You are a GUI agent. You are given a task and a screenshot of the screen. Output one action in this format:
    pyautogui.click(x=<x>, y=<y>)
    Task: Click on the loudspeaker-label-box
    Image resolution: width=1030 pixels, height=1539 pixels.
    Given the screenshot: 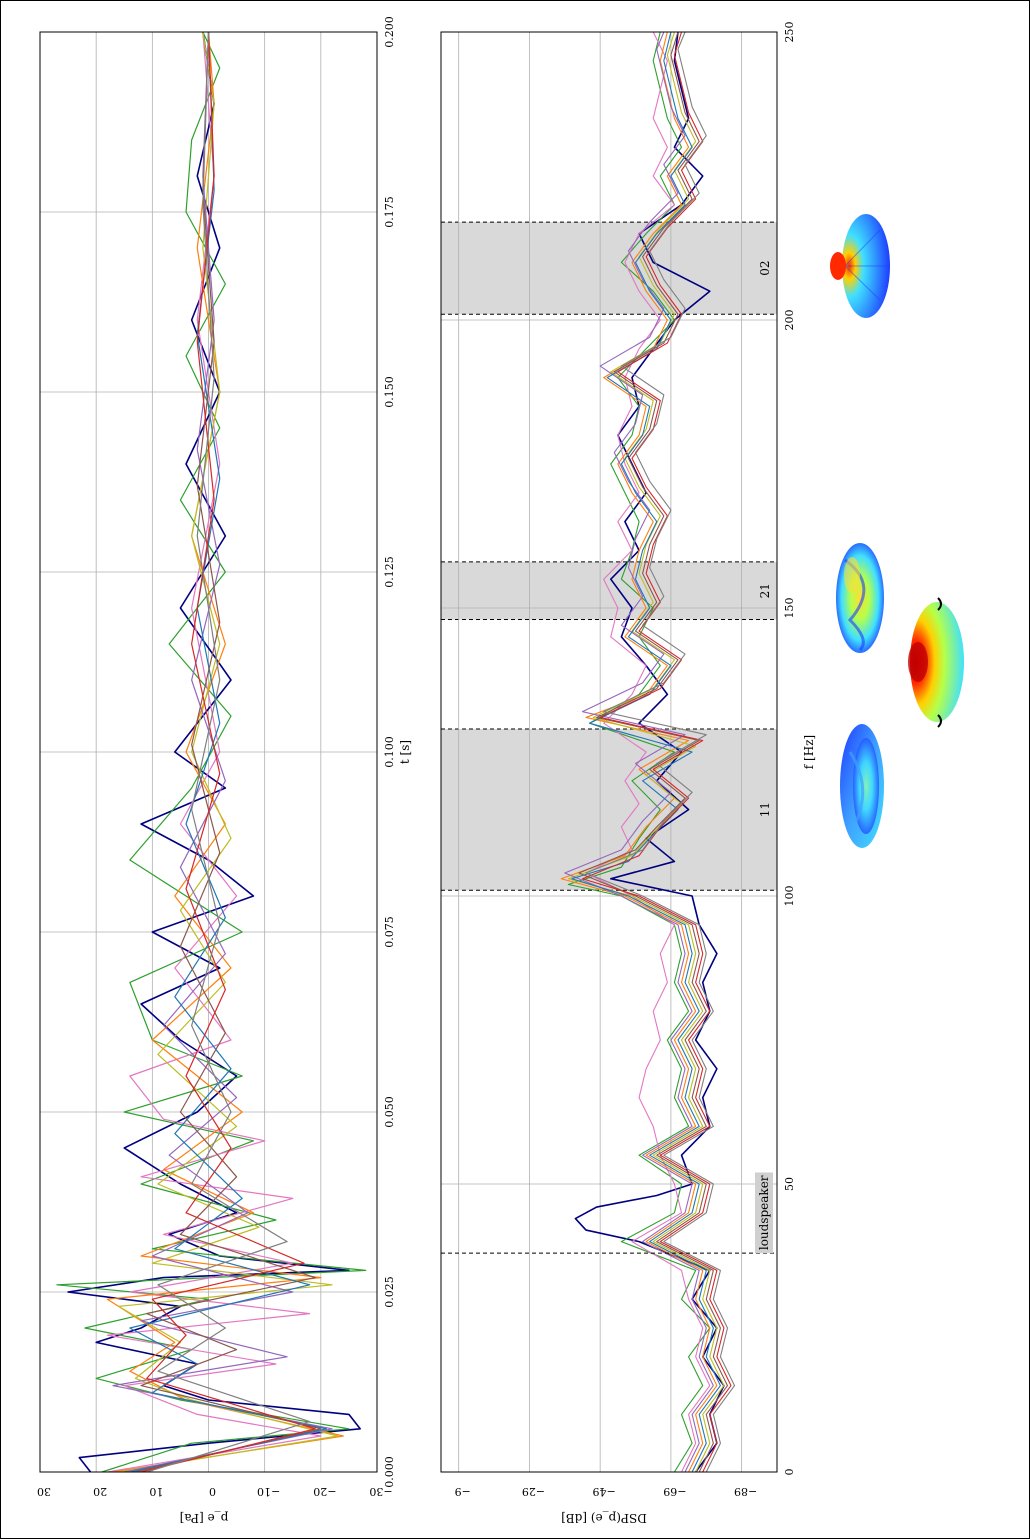 What is the action you would take?
    pyautogui.click(x=764, y=1213)
    